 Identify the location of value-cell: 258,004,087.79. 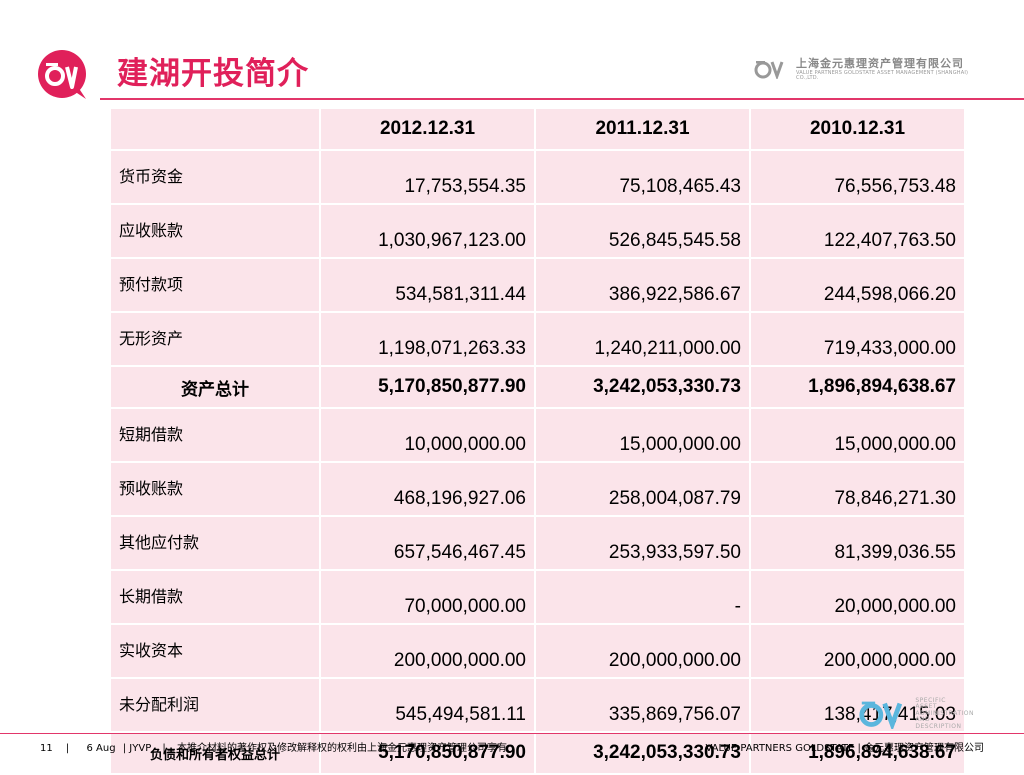
(642, 489).